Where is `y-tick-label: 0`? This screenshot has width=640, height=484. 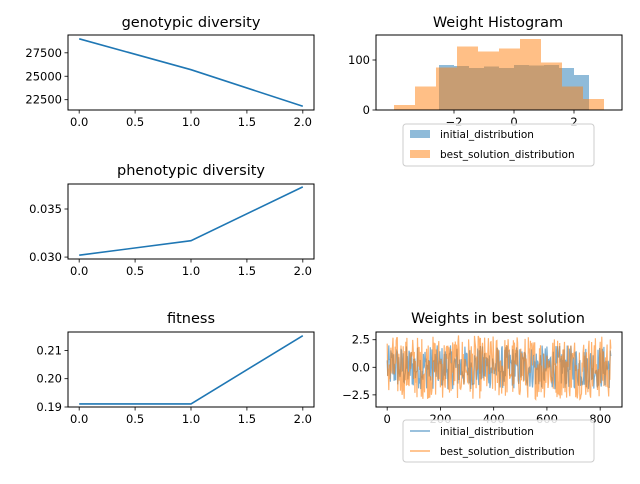
y-tick-label: 0 is located at coordinates (366, 110).